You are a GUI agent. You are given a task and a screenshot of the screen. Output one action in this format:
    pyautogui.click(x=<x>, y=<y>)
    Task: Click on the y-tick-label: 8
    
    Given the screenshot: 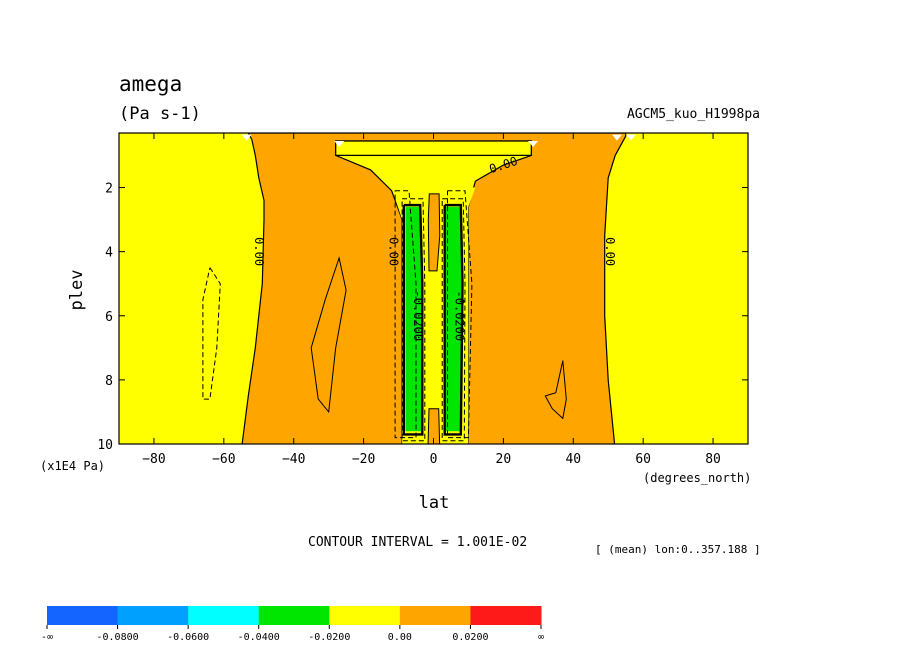 What is the action you would take?
    pyautogui.click(x=109, y=381)
    